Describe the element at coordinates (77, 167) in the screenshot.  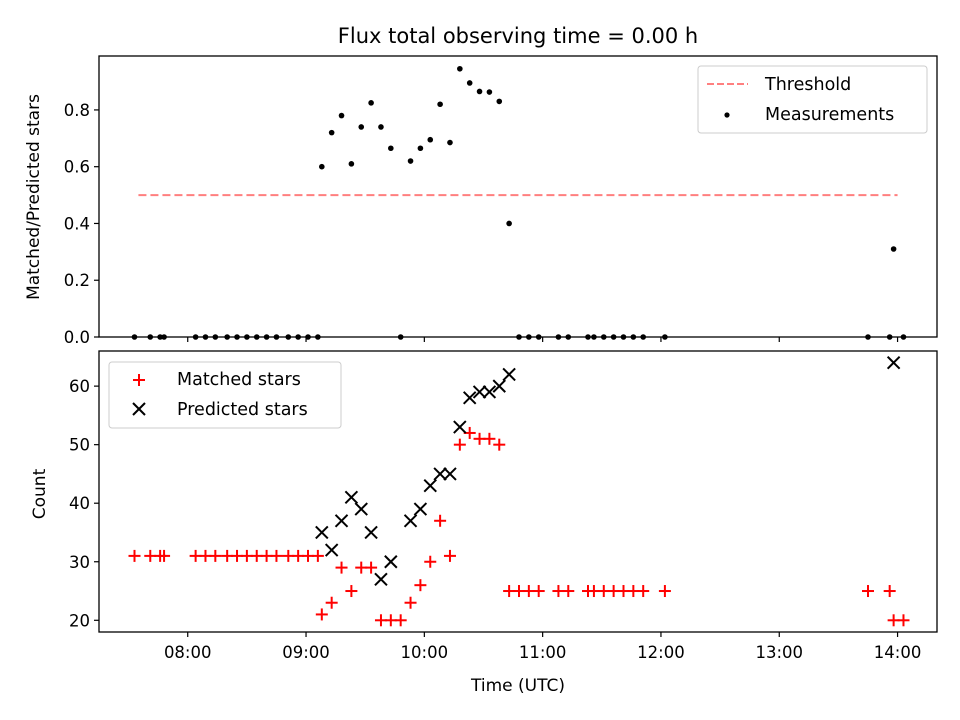
I see `top-y-tick-label: 0.6` at that location.